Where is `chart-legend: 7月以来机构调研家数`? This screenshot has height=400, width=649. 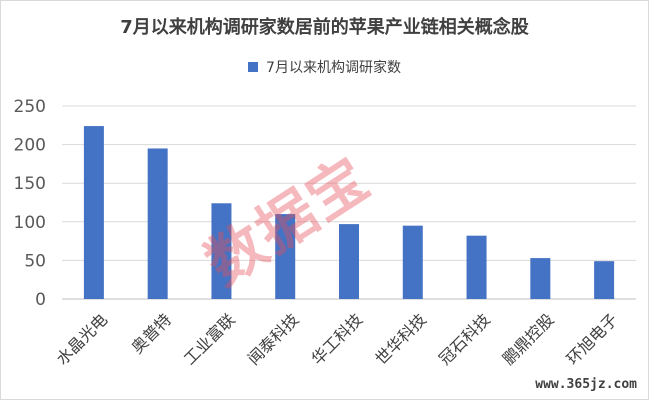 chart-legend: 7月以来机构调研家数 is located at coordinates (324, 67).